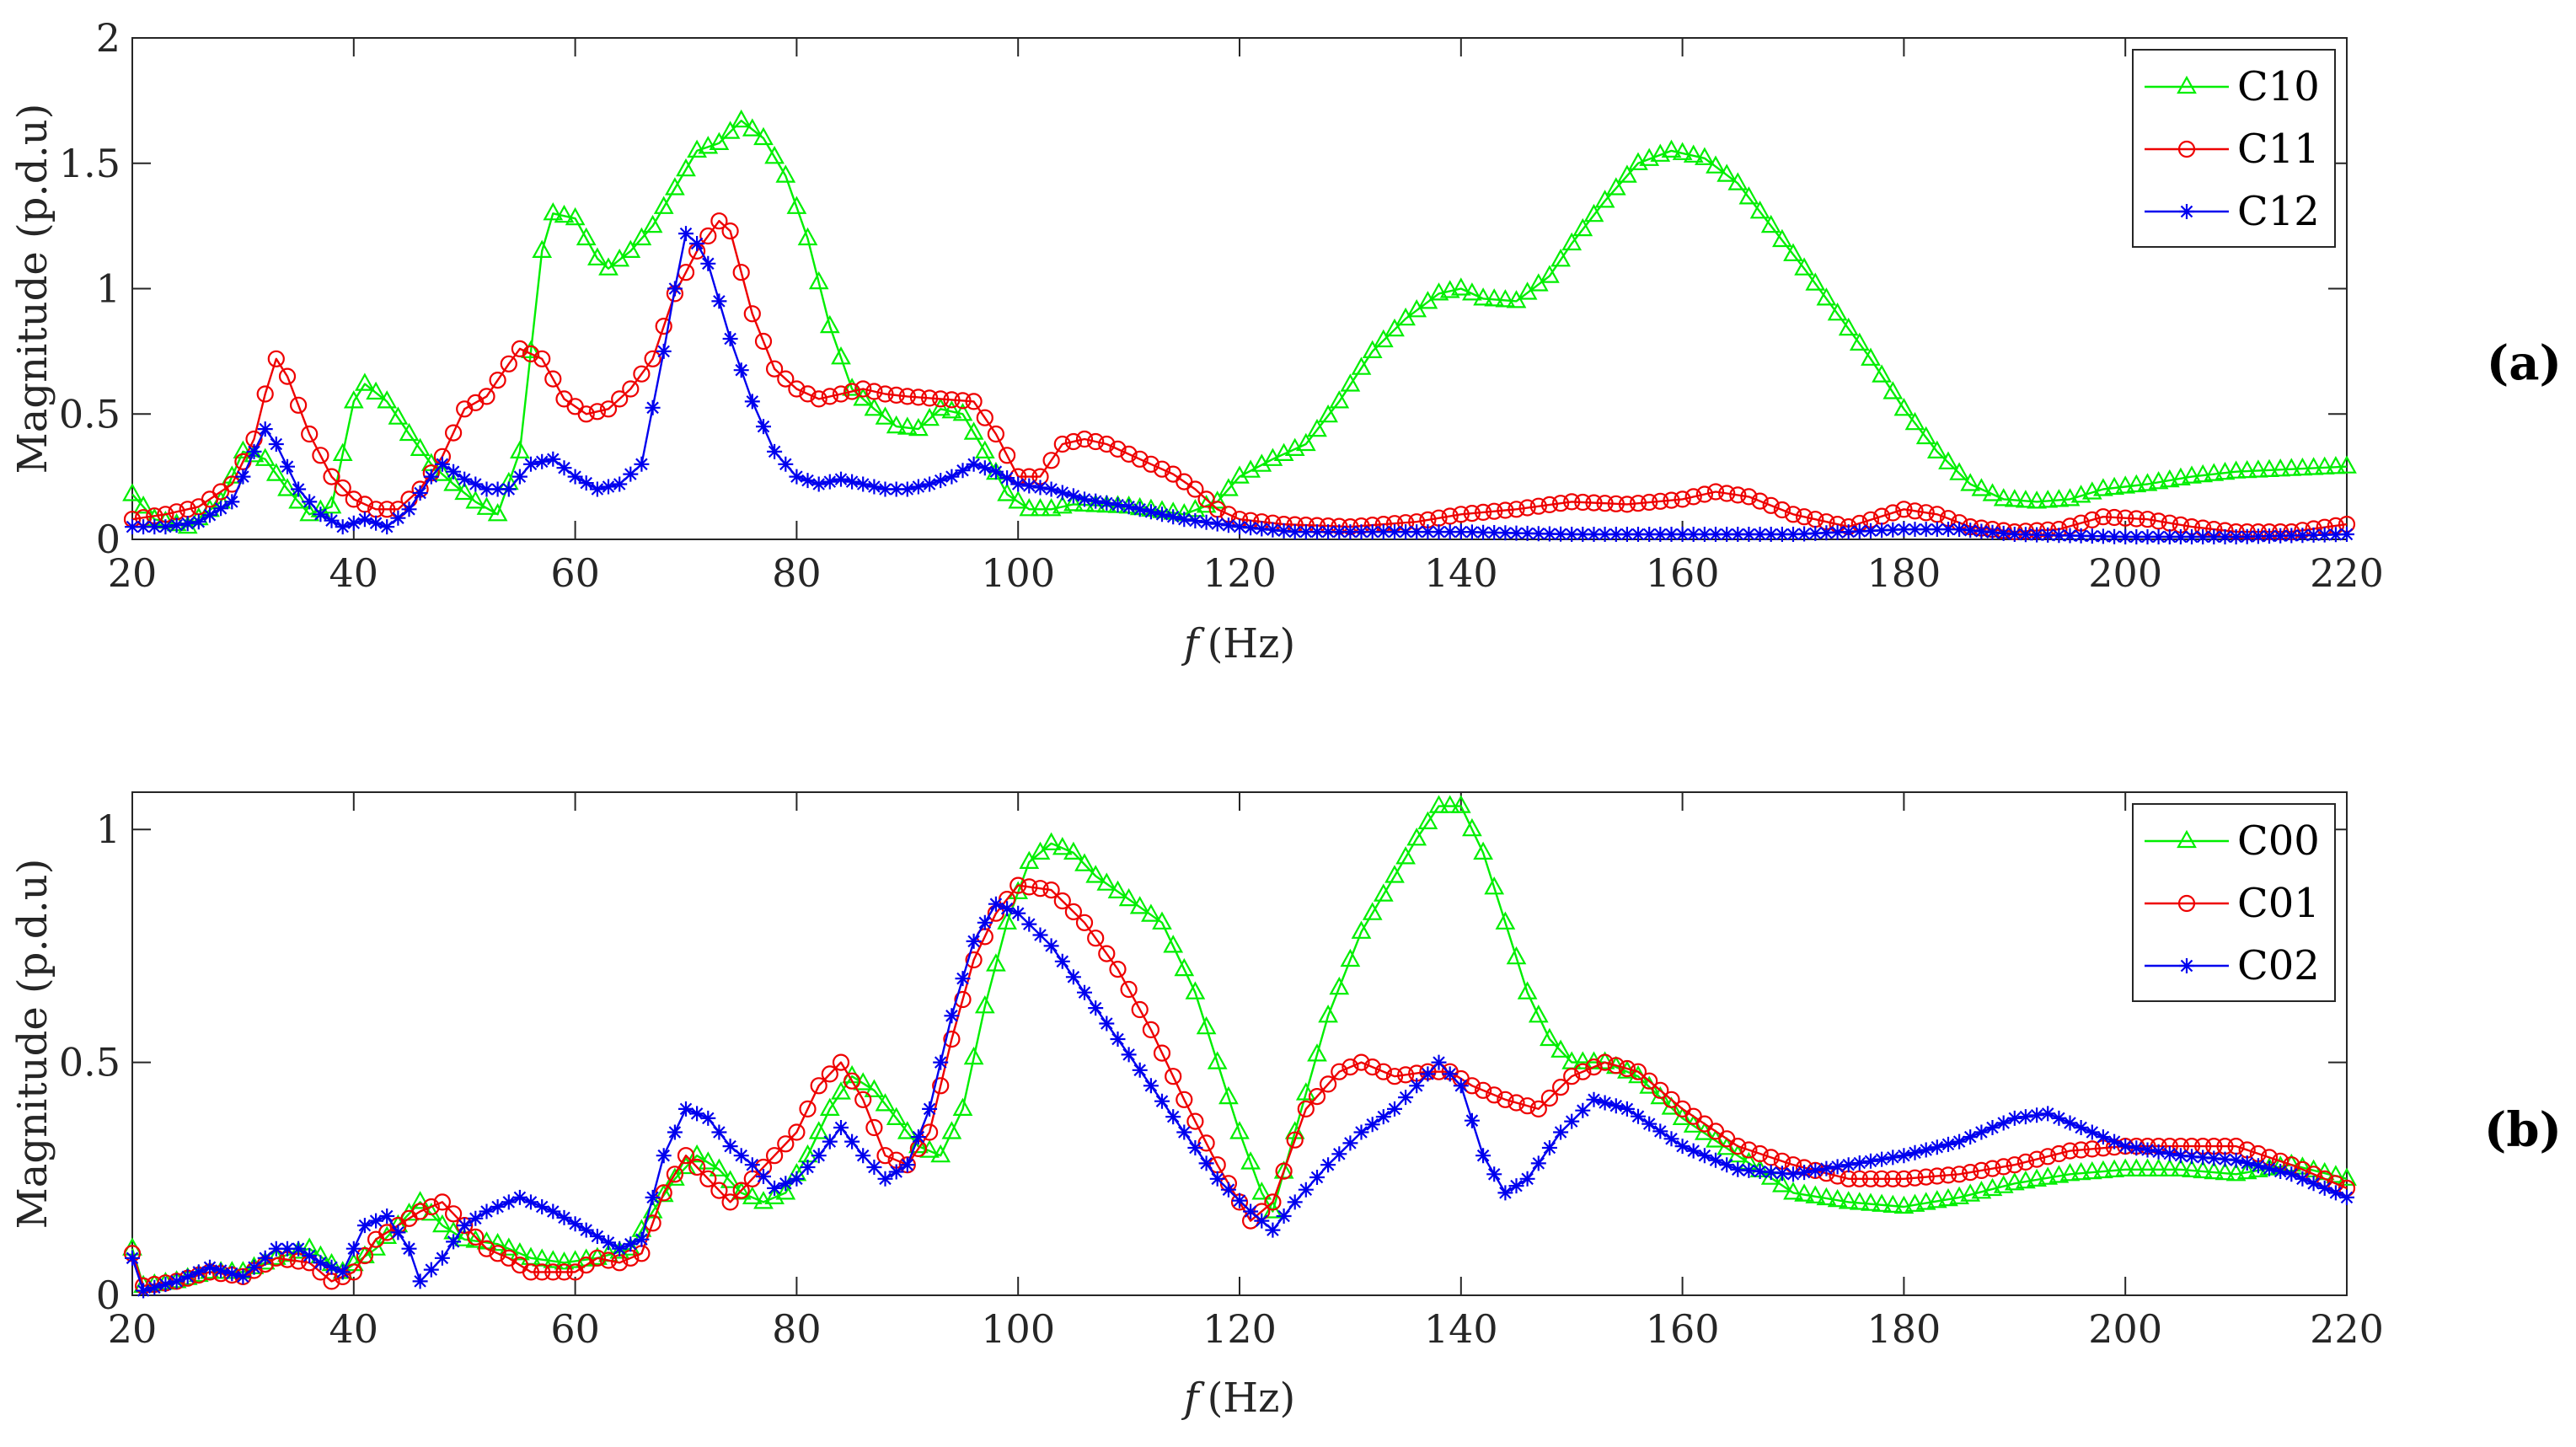  Describe the element at coordinates (1683, 1329) in the screenshot. I see `x-tick-label: 160` at that location.